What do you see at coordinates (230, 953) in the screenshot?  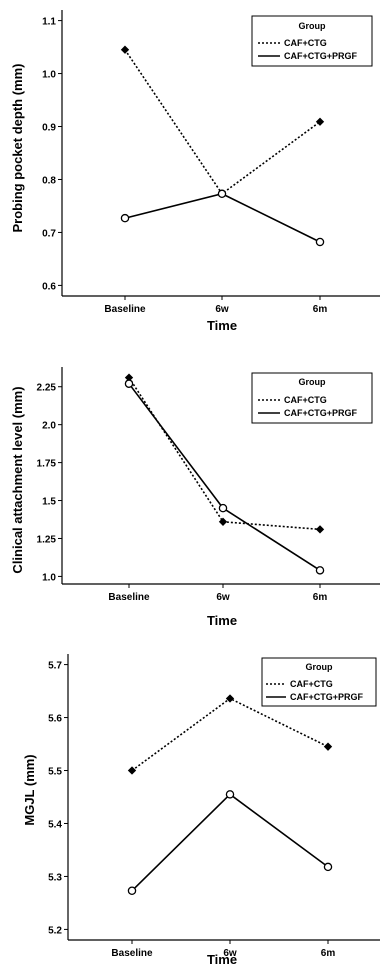 I see `panel-3-x-tick-label-6w: 6w` at bounding box center [230, 953].